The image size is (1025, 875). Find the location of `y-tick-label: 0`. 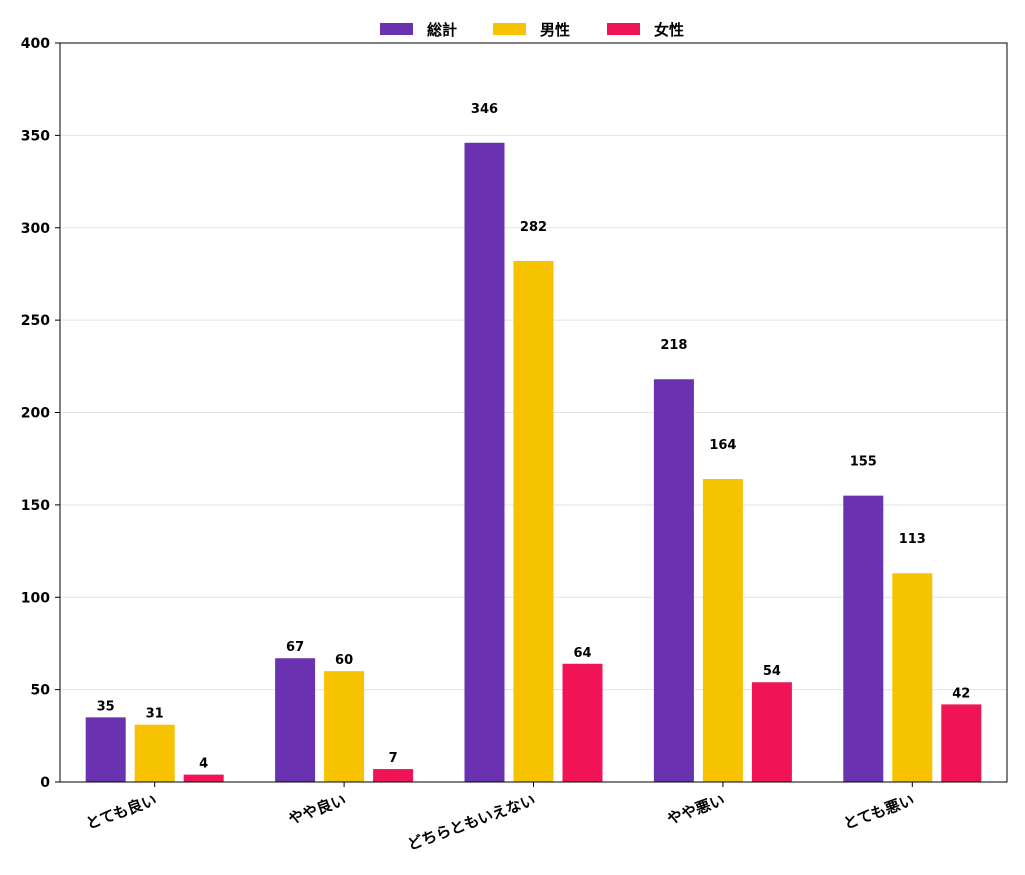

y-tick-label: 0 is located at coordinates (45, 783).